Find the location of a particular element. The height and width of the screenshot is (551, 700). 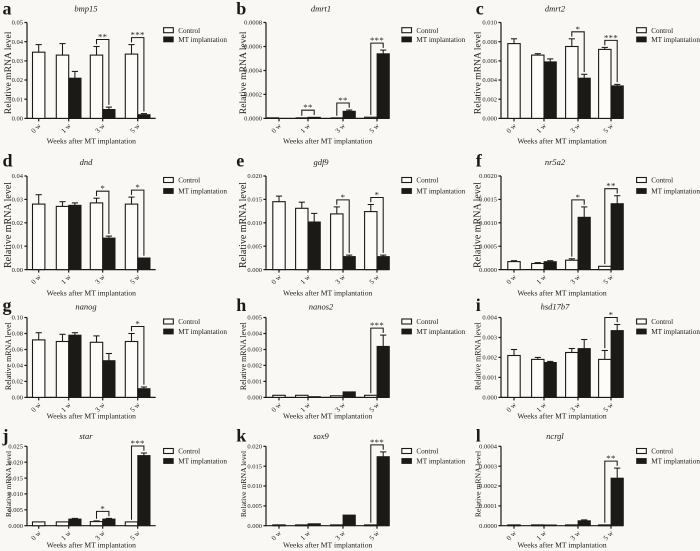

svg-text: dmrt1 is located at coordinates (321, 9).